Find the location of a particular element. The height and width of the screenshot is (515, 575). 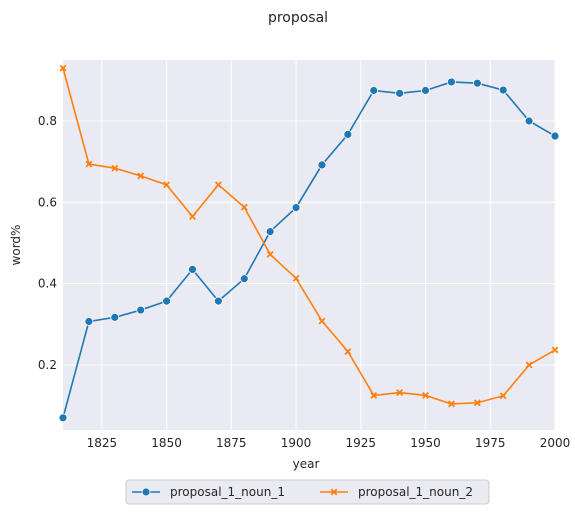

x-tick-label: 1825 is located at coordinates (102, 443).